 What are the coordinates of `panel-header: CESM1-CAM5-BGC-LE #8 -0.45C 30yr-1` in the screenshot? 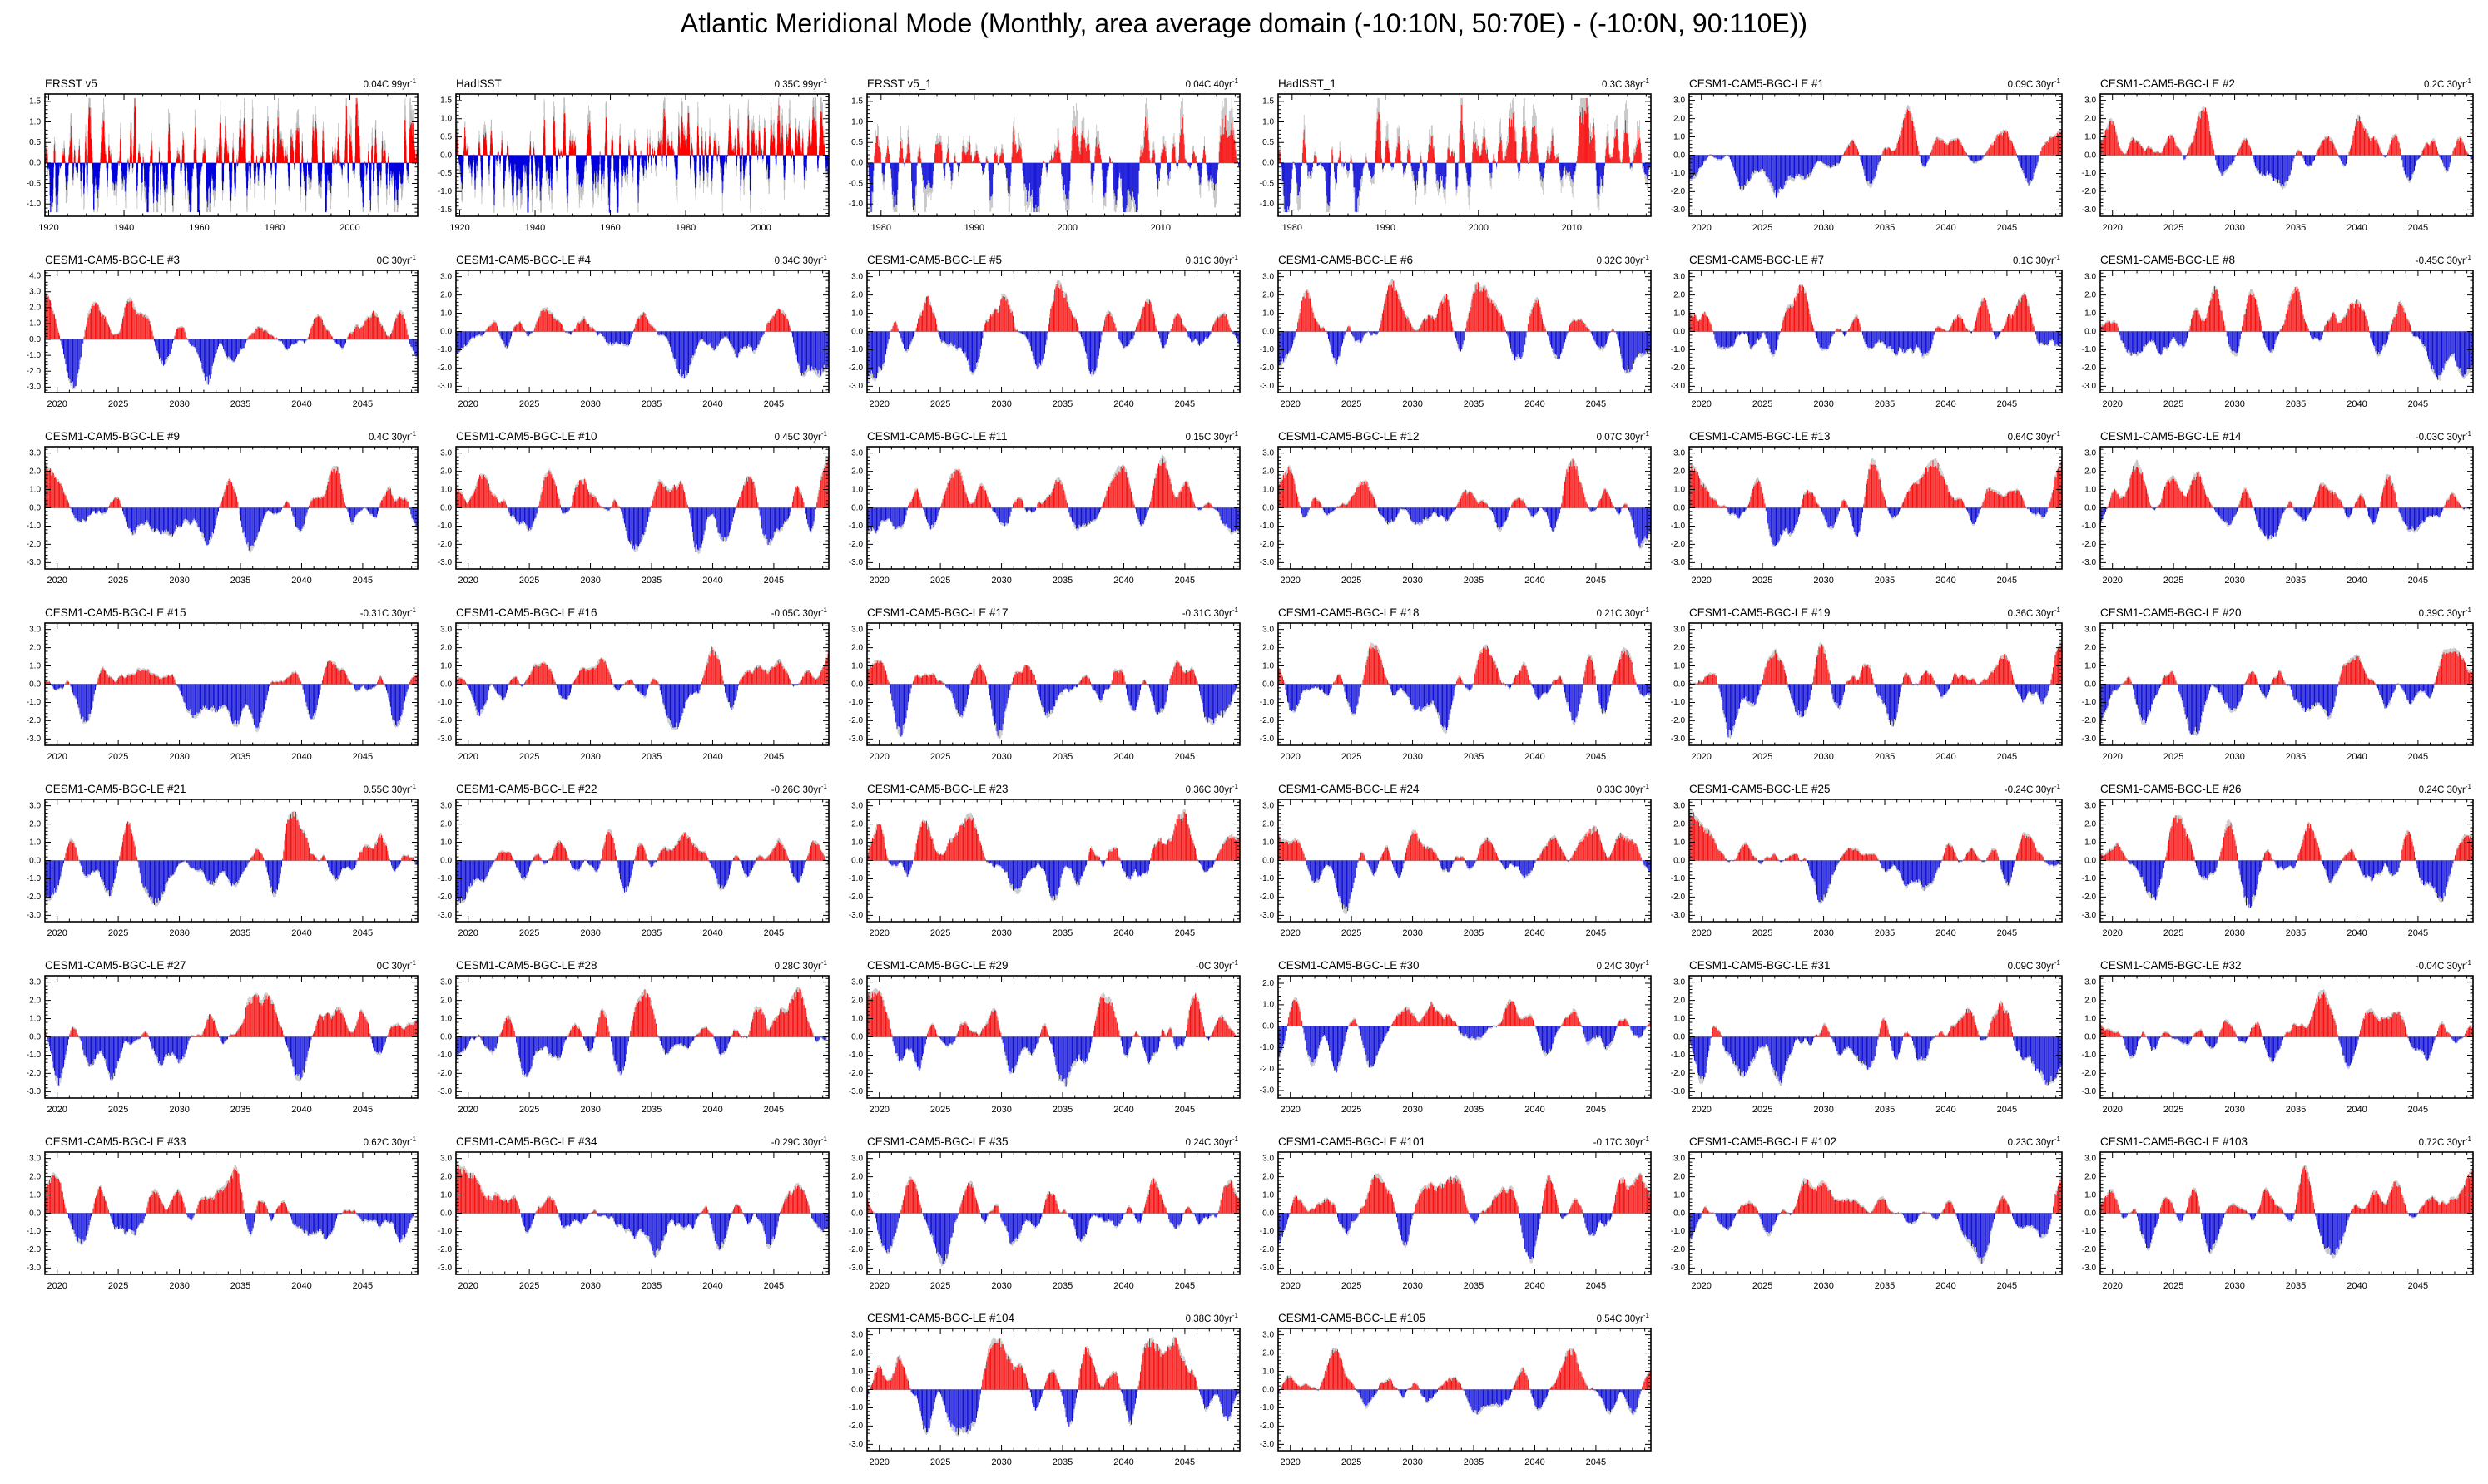 It's located at (2273, 258).